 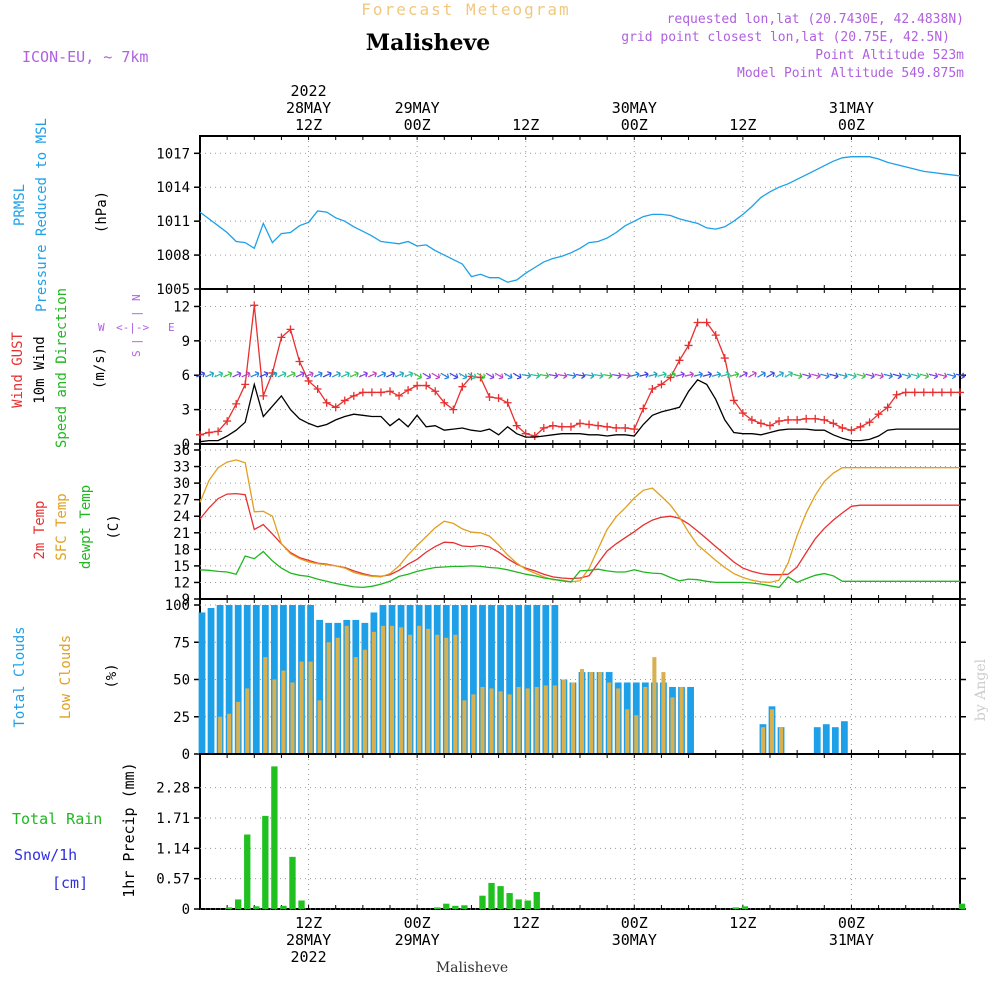 I want to click on temperature-ytick-label: 27, so click(x=181, y=501).